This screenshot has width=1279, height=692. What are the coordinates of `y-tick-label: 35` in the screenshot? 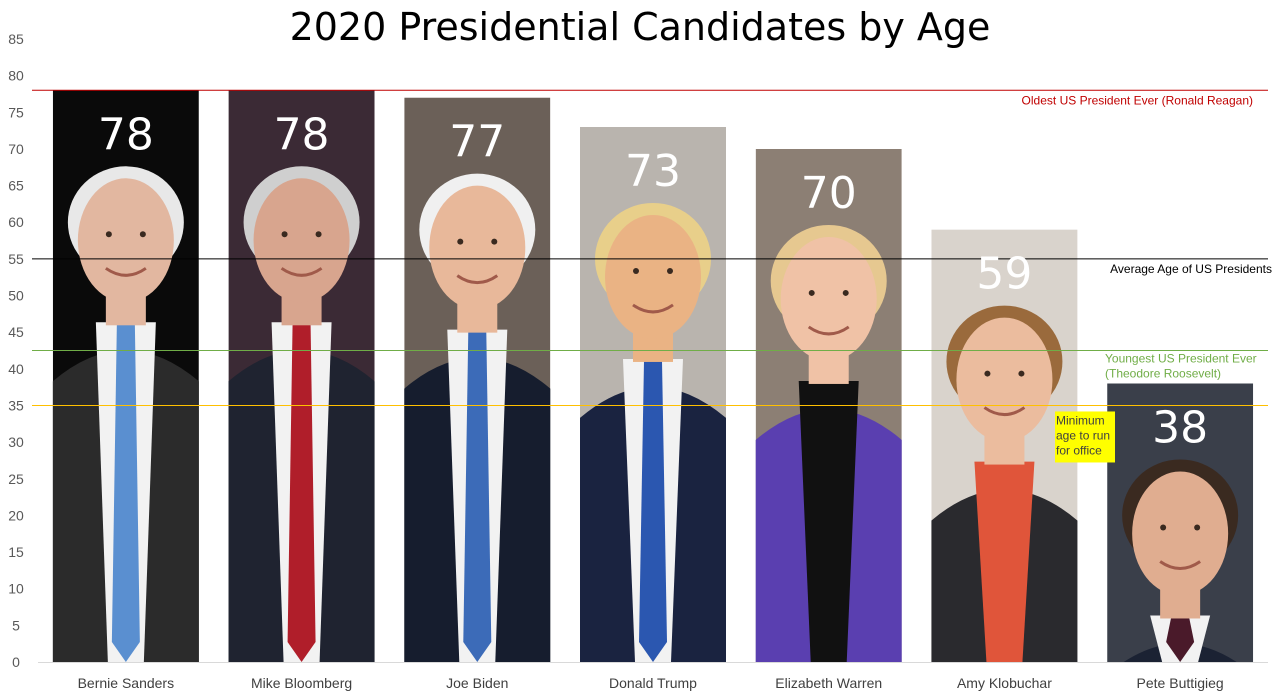 It's located at (16, 405).